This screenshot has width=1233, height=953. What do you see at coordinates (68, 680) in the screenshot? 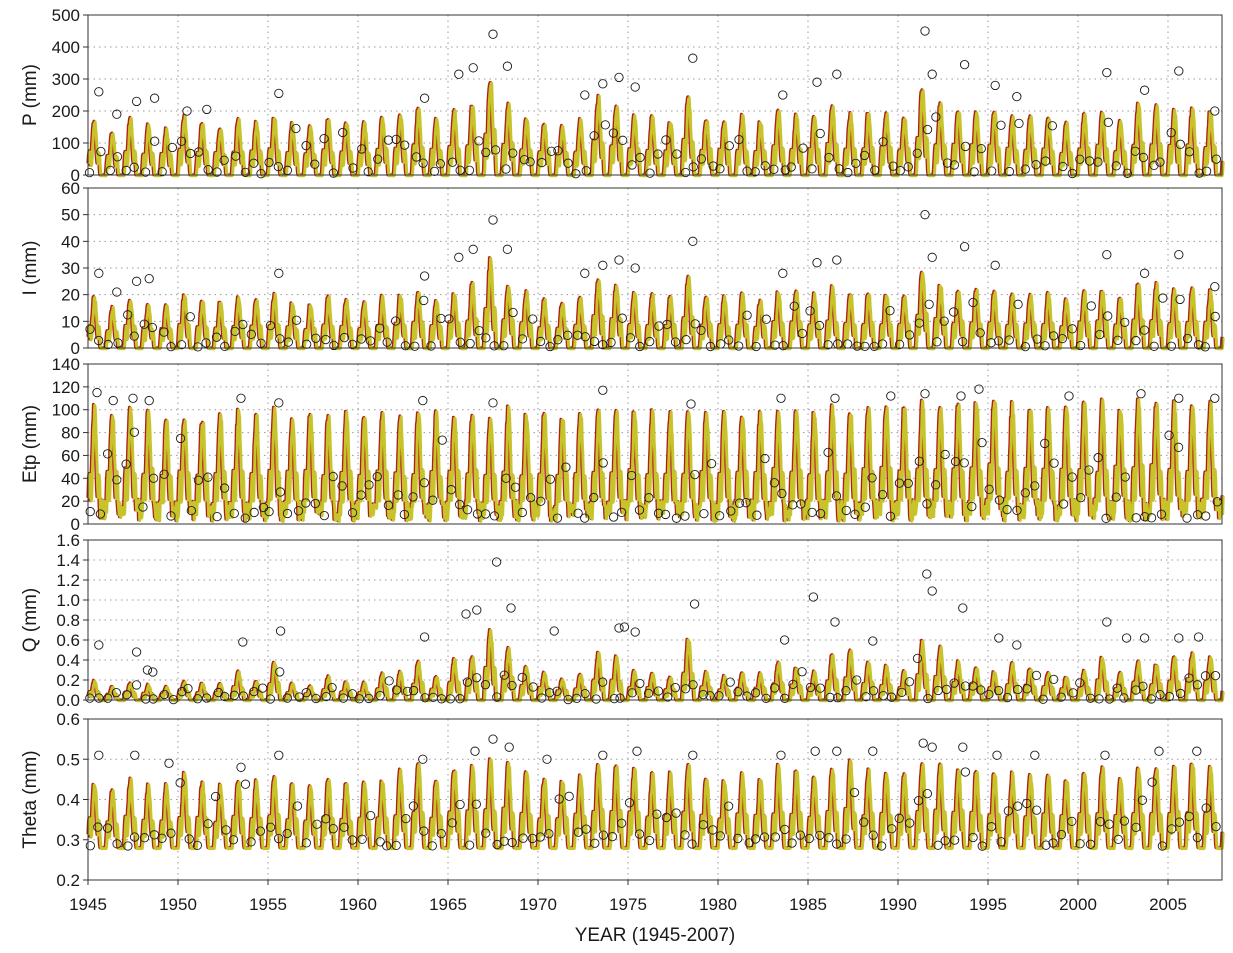
I see `y-tick-label: 0.2` at bounding box center [68, 680].